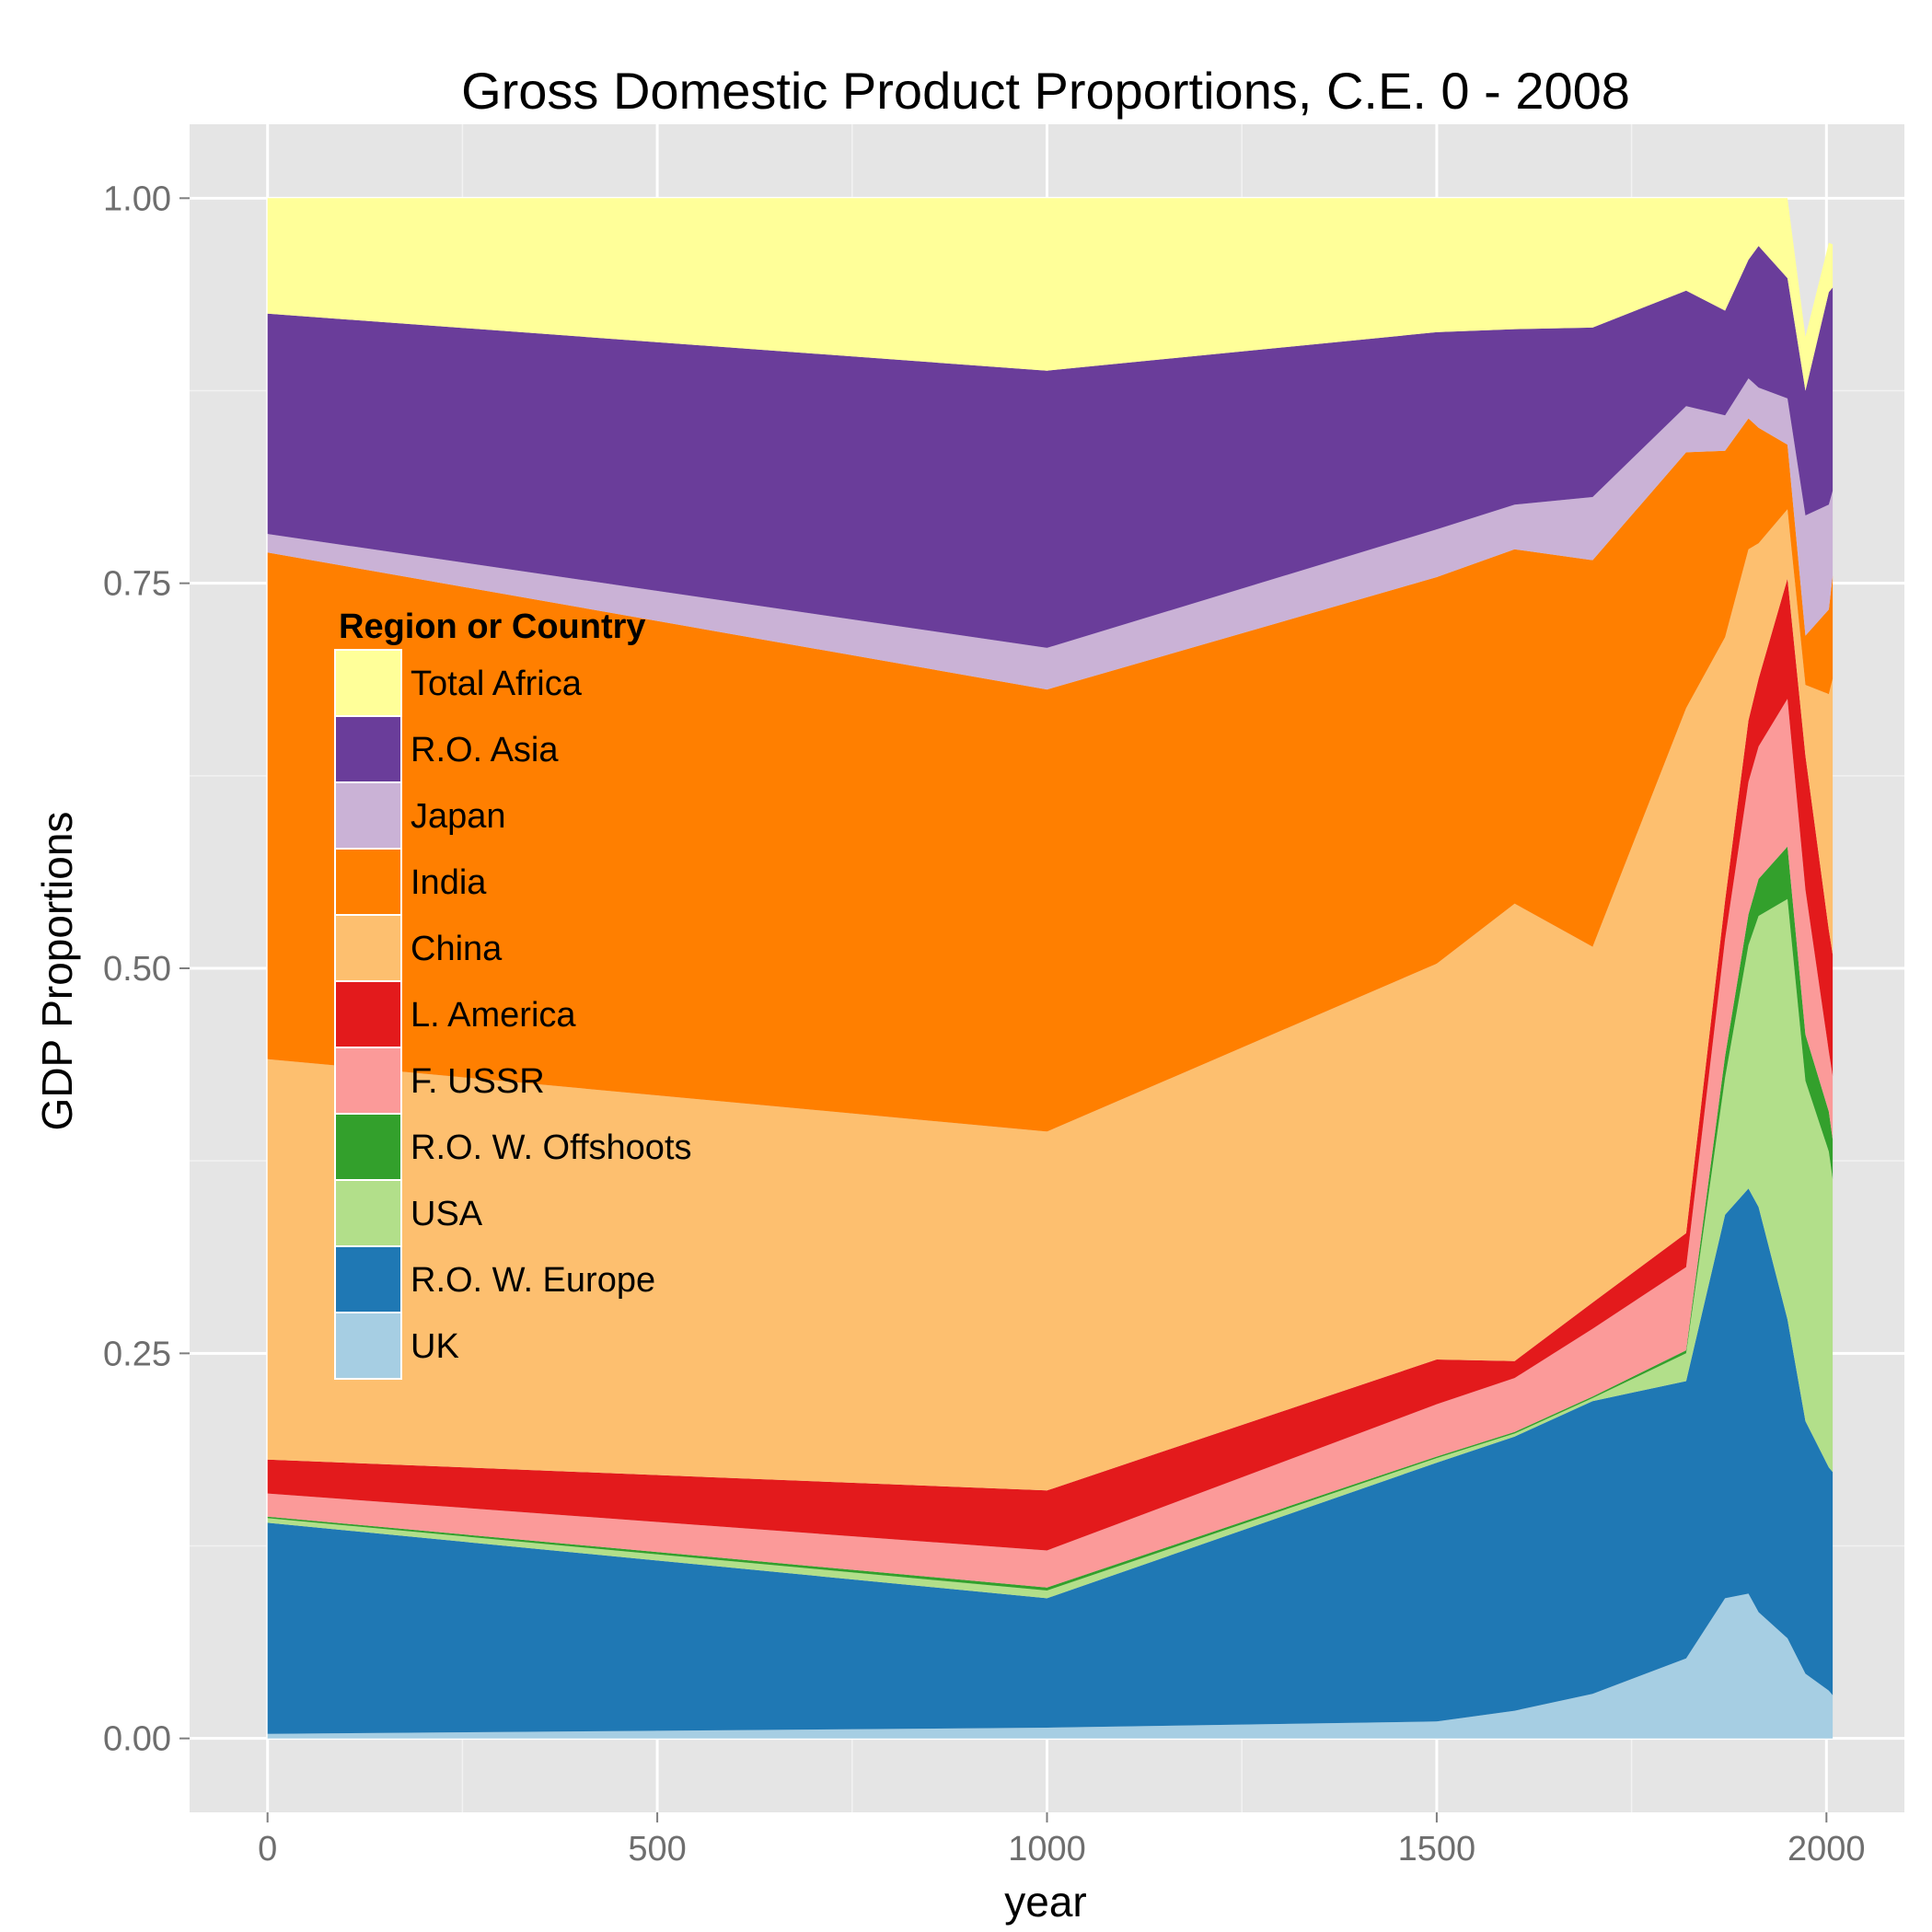 This screenshot has width=1932, height=1932. What do you see at coordinates (368, 749) in the screenshot?
I see `legend-key-r-o-asia` at bounding box center [368, 749].